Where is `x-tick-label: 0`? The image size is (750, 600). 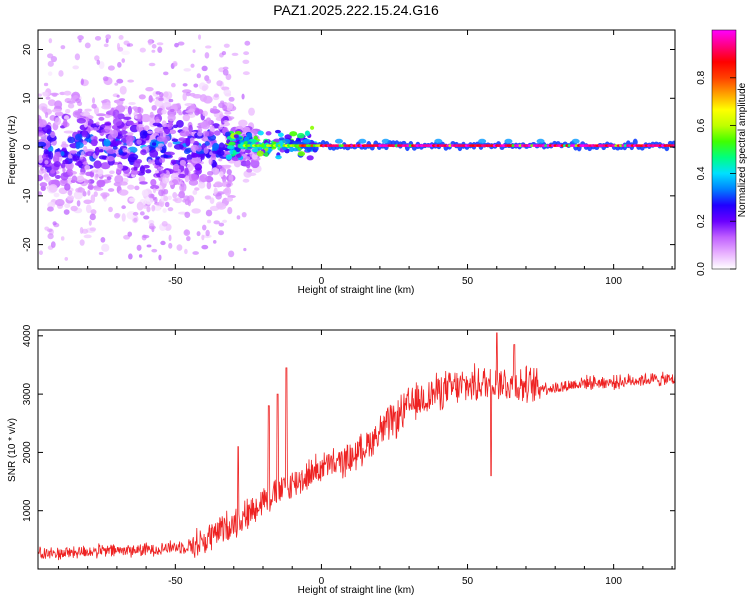 x-tick-label: 0 is located at coordinates (322, 281).